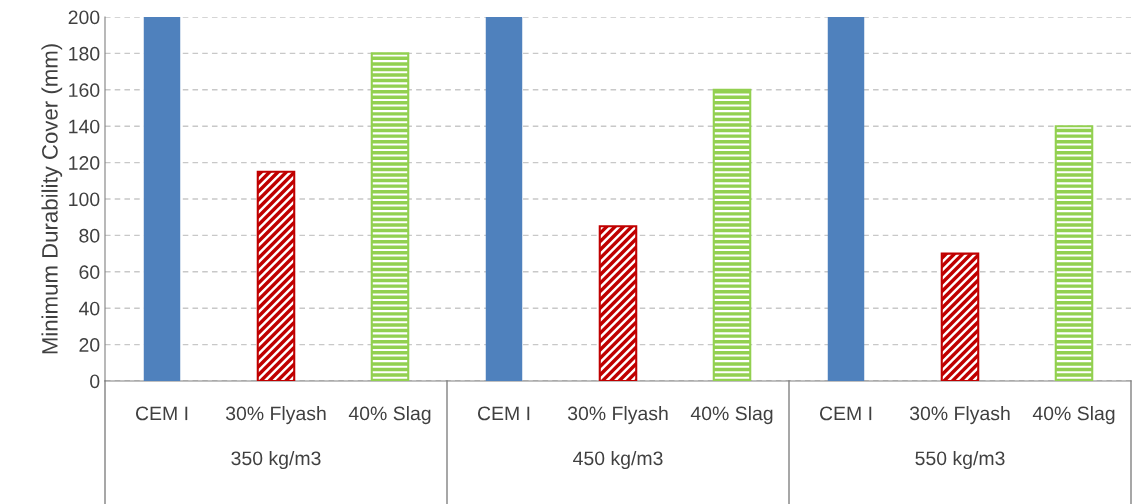 The image size is (1134, 504). I want to click on y-tick-label: 60, so click(89, 272).